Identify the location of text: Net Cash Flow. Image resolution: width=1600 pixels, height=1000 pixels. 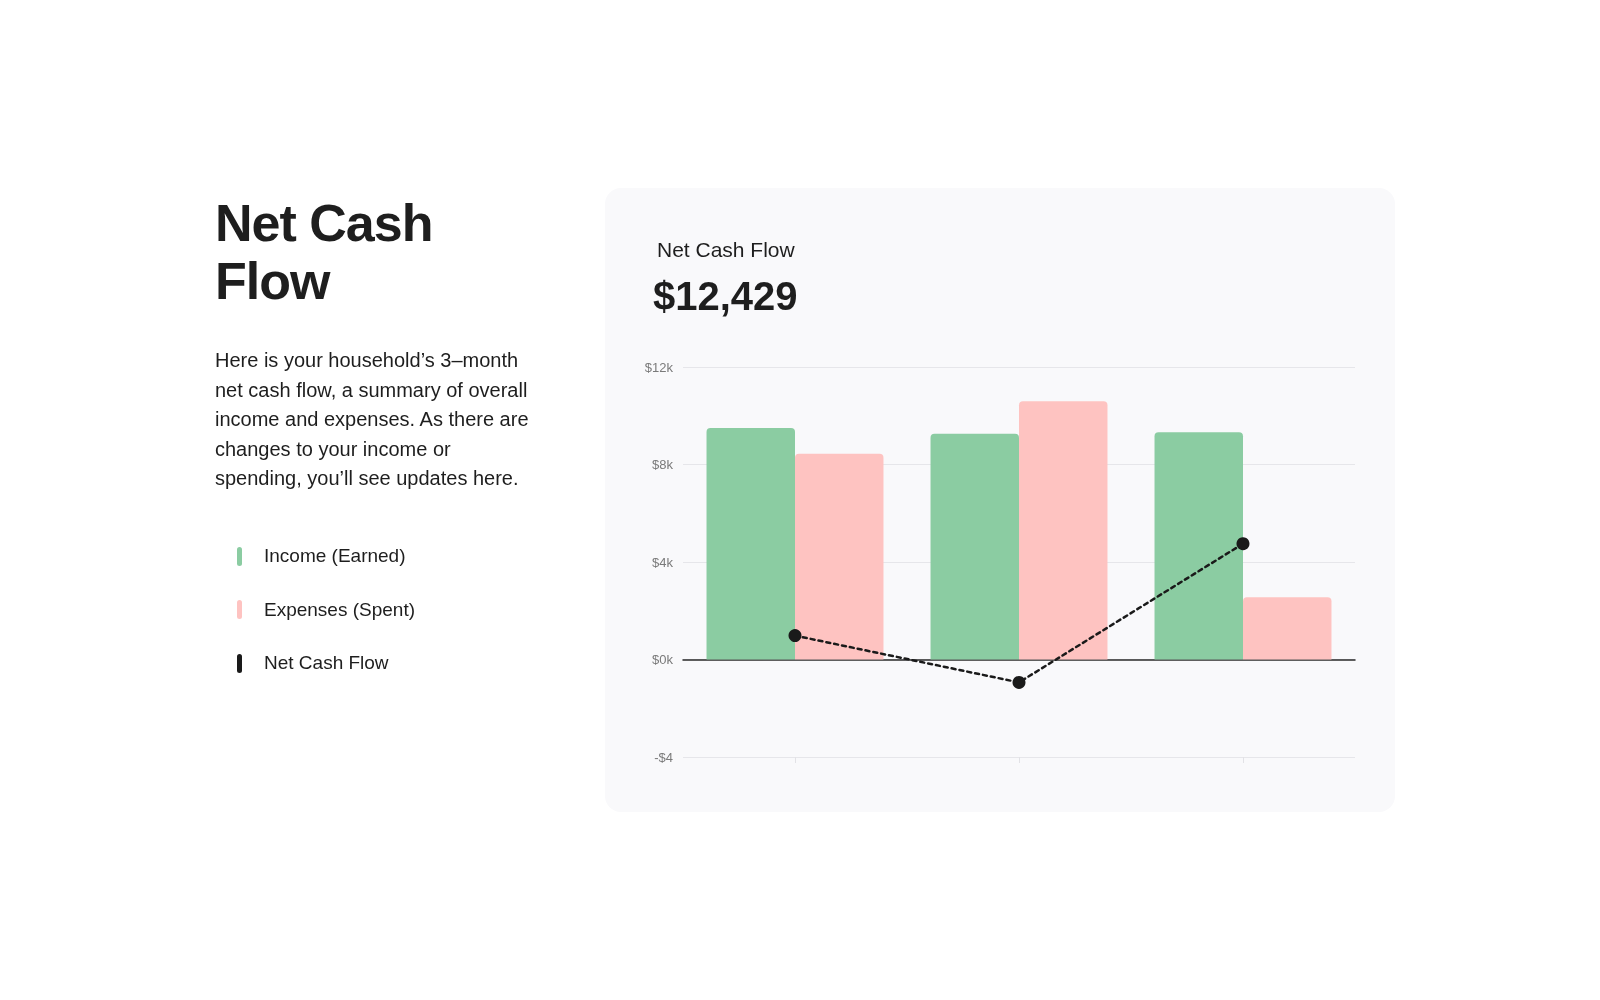
(726, 250).